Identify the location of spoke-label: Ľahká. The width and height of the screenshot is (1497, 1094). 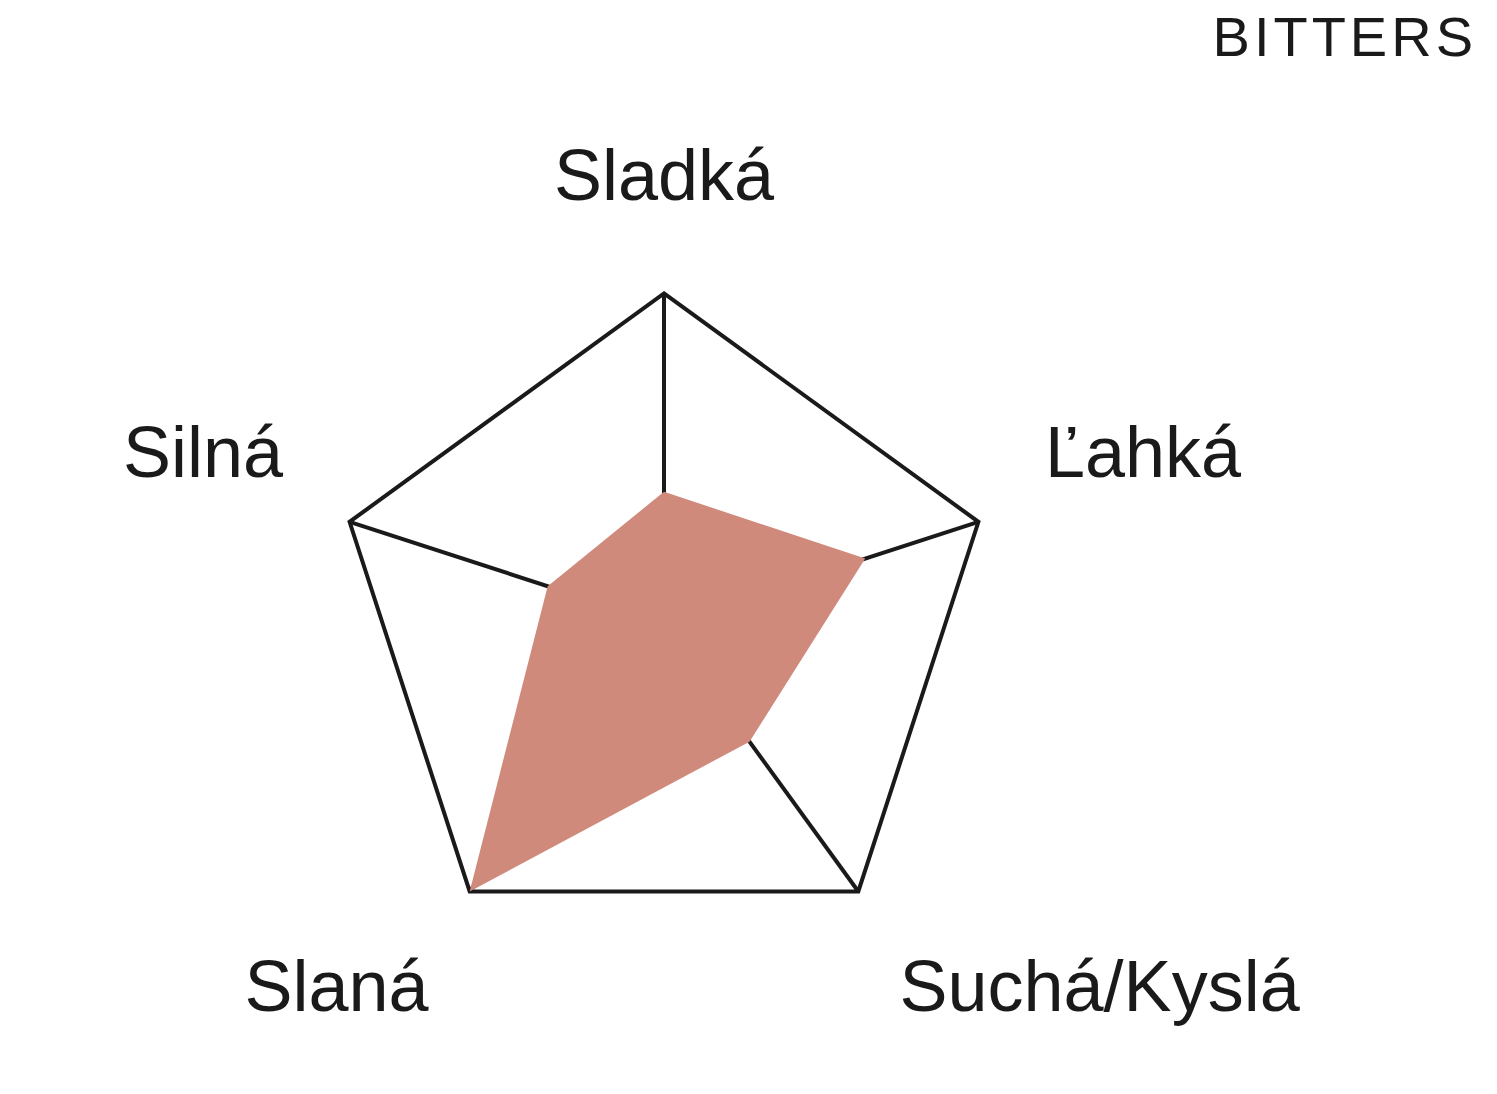
(1143, 451).